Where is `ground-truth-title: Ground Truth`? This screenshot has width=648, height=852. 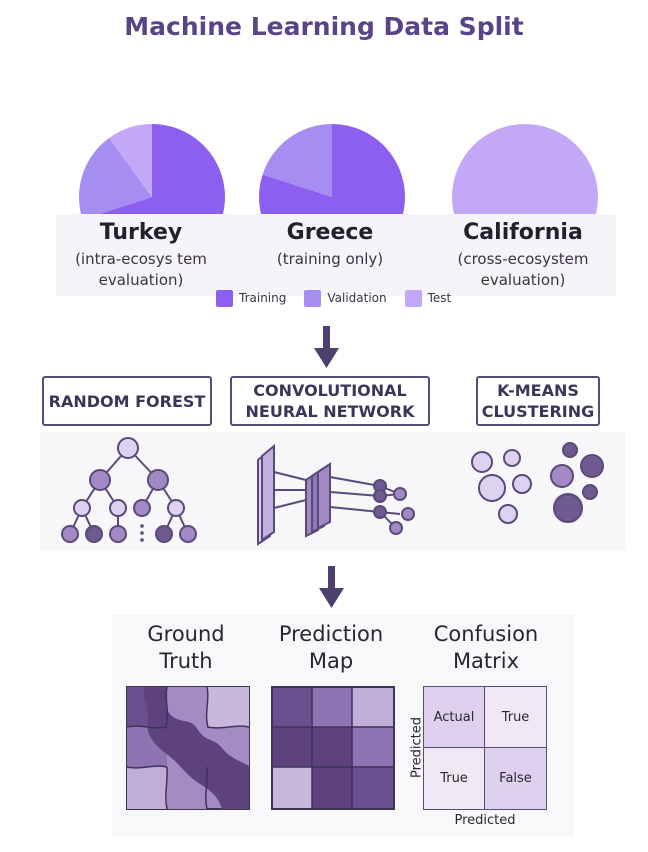
ground-truth-title: Ground Truth is located at coordinates (186, 648).